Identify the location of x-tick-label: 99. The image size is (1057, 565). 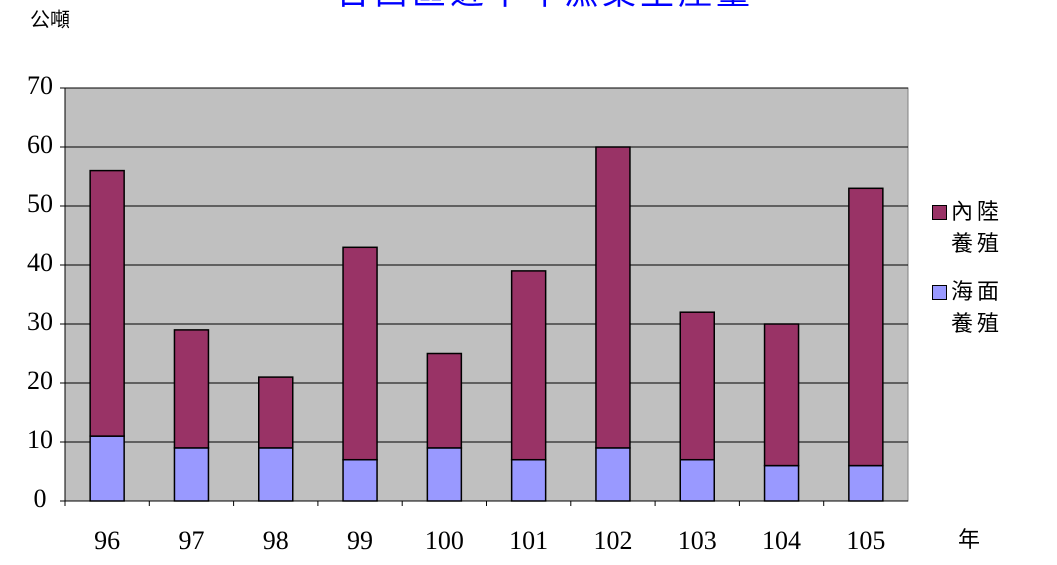
(360, 540).